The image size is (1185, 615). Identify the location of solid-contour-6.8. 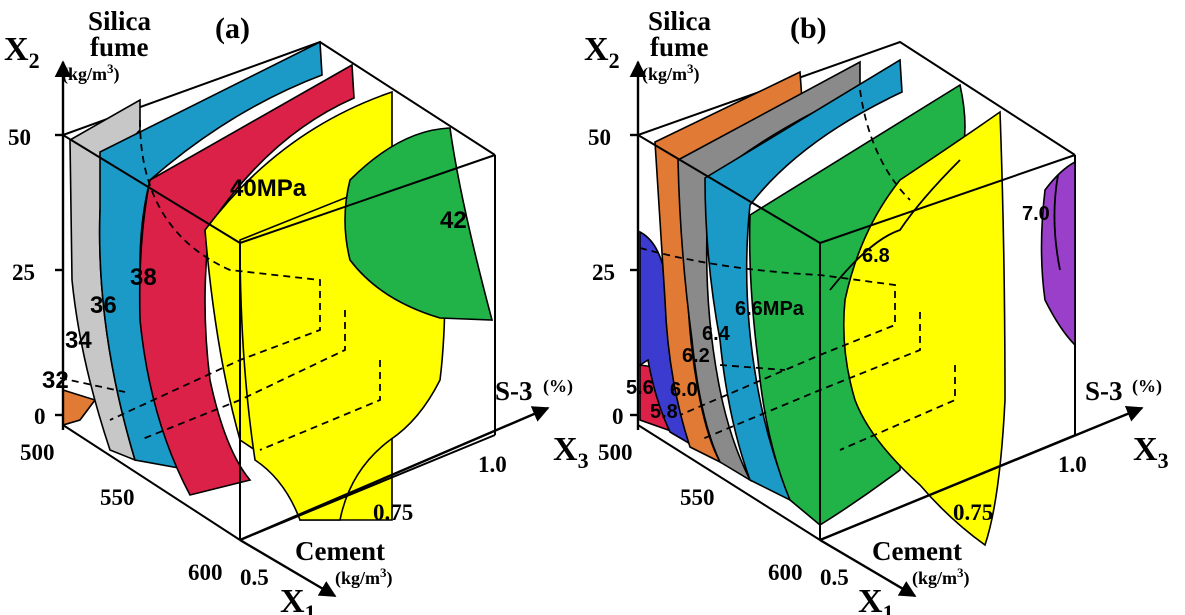
(895, 225).